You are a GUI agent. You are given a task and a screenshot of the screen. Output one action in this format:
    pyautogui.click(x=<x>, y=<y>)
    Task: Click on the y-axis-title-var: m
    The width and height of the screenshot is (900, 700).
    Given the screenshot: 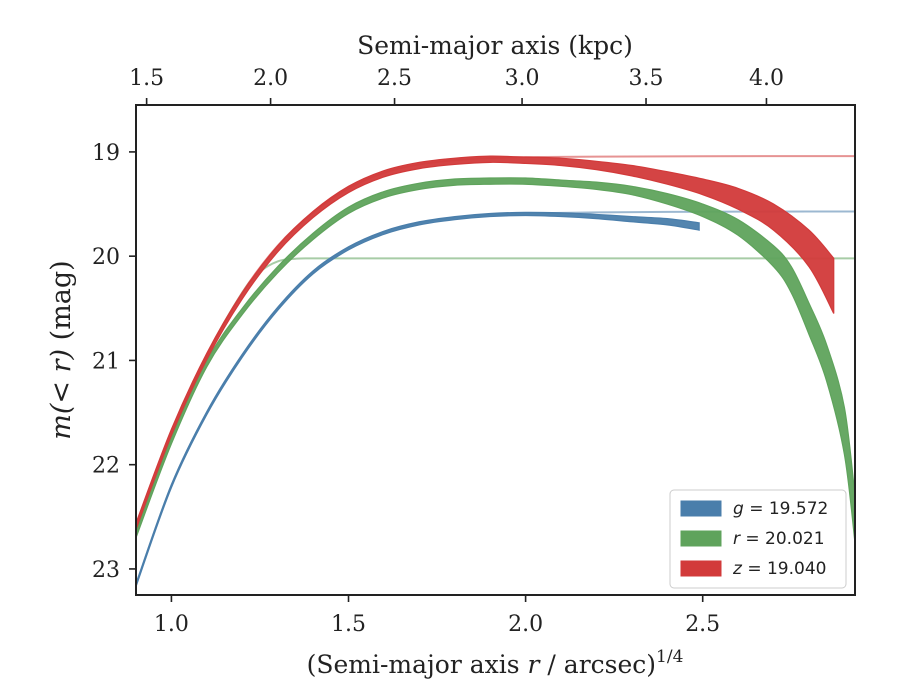 What is the action you would take?
    pyautogui.click(x=61, y=427)
    